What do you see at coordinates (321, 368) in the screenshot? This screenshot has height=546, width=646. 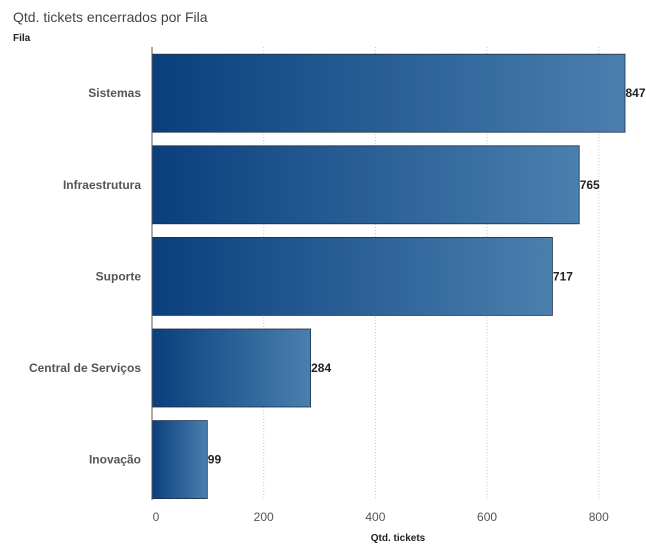 I see `value-label: 284` at bounding box center [321, 368].